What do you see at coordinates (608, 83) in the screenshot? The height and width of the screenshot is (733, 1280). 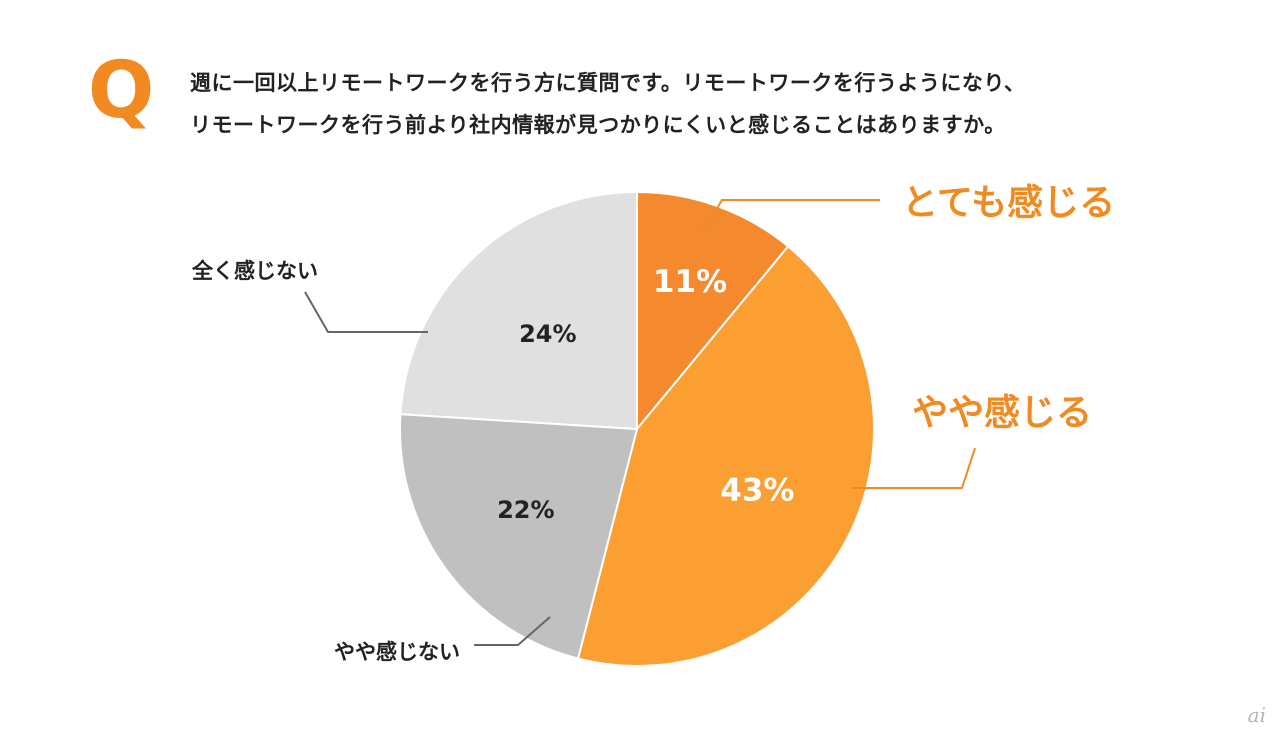 I see `question-line-1: 週に一回以上リモートワークを行う方に質問です。リモートワークを行うようになり、` at bounding box center [608, 83].